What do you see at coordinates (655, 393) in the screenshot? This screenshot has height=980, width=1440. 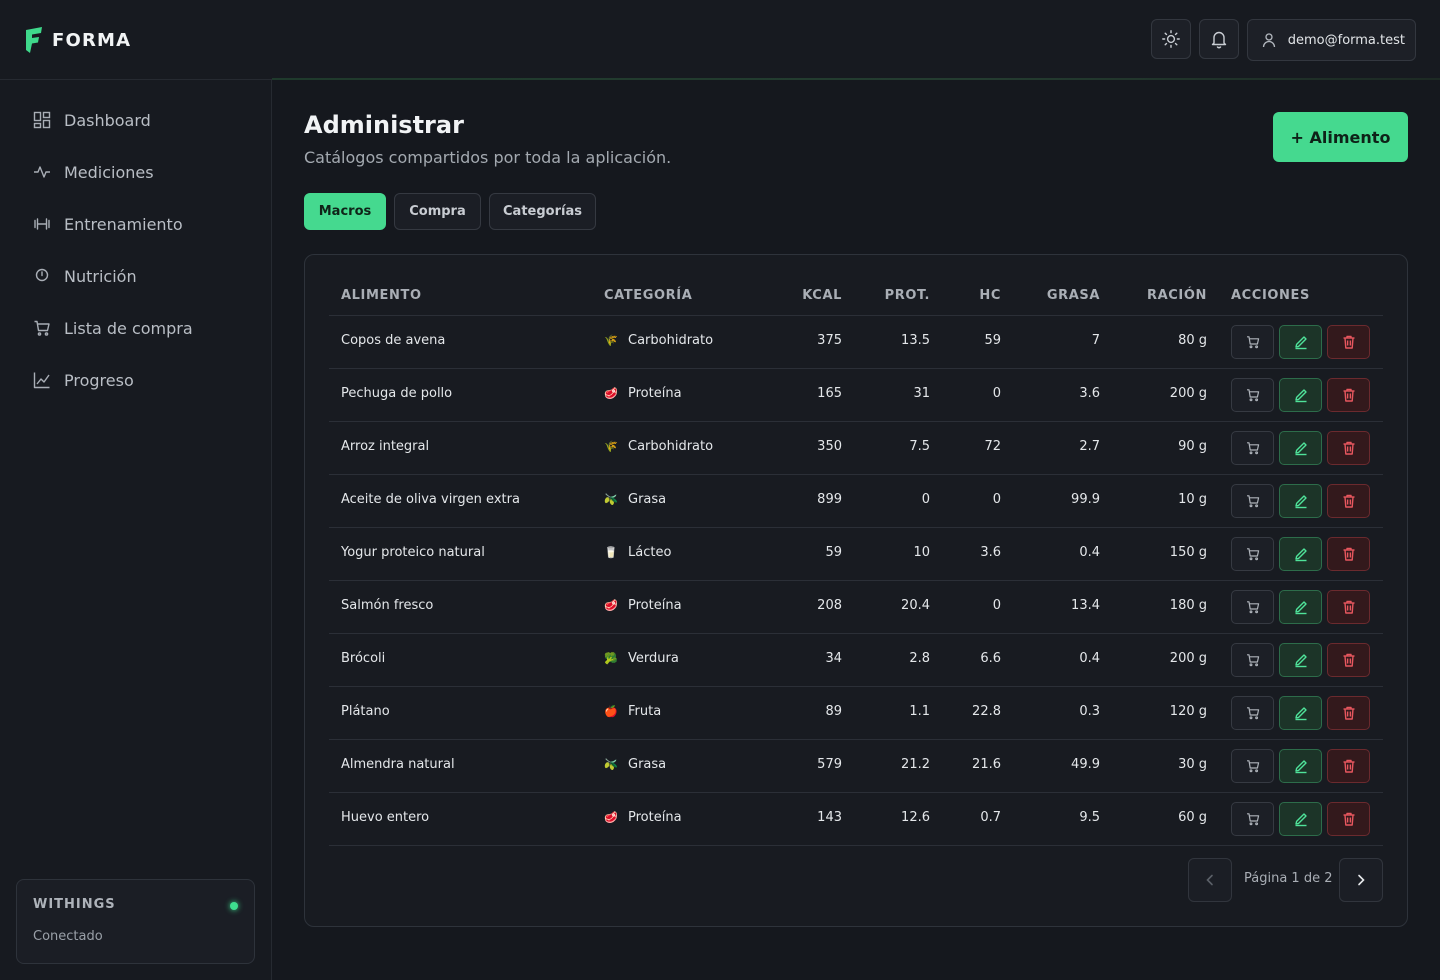 I see `category-label: Proteína` at bounding box center [655, 393].